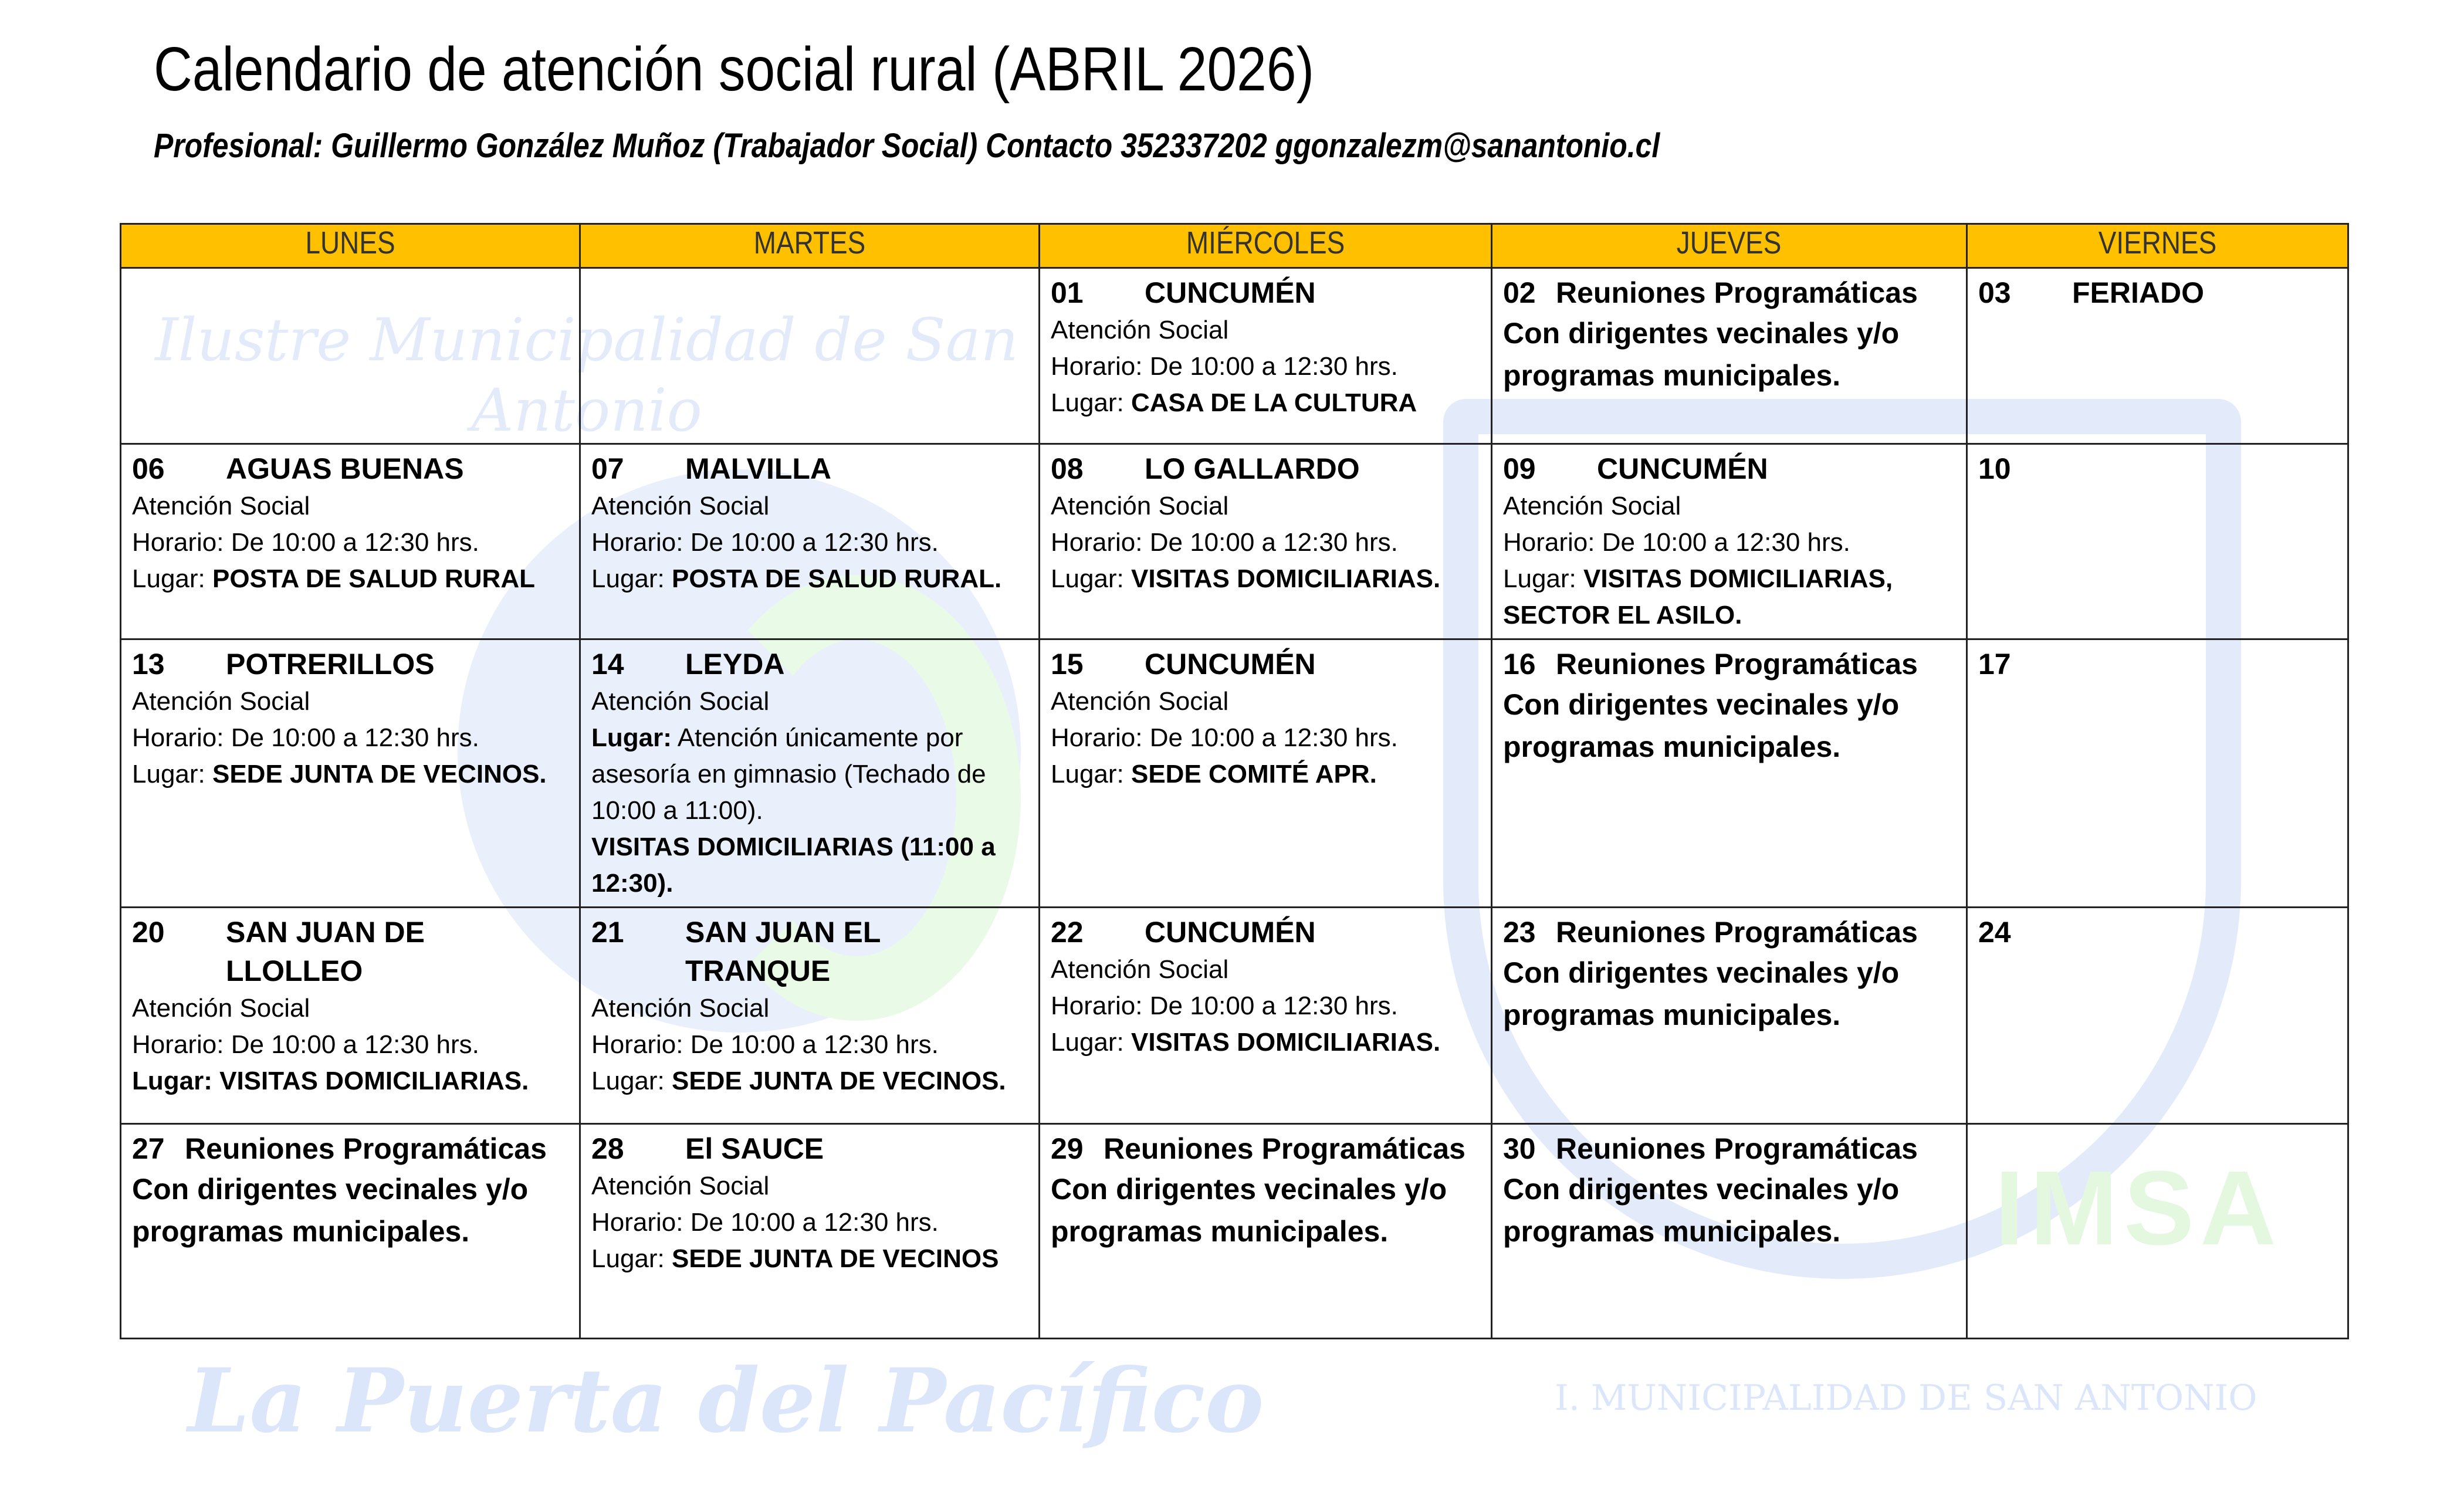 This screenshot has height=1496, width=2464. I want to click on weekday-label: VIERNES, so click(2157, 242).